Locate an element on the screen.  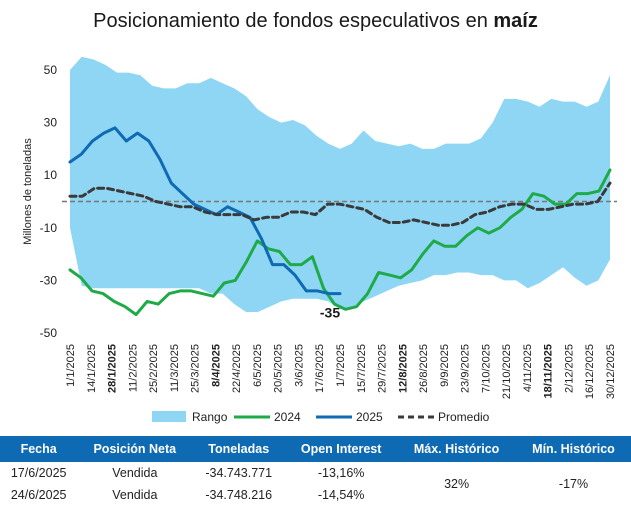
table-row: 24/6/2025 Vendida -34.748.216 -14,54% is located at coordinates (315, 495).